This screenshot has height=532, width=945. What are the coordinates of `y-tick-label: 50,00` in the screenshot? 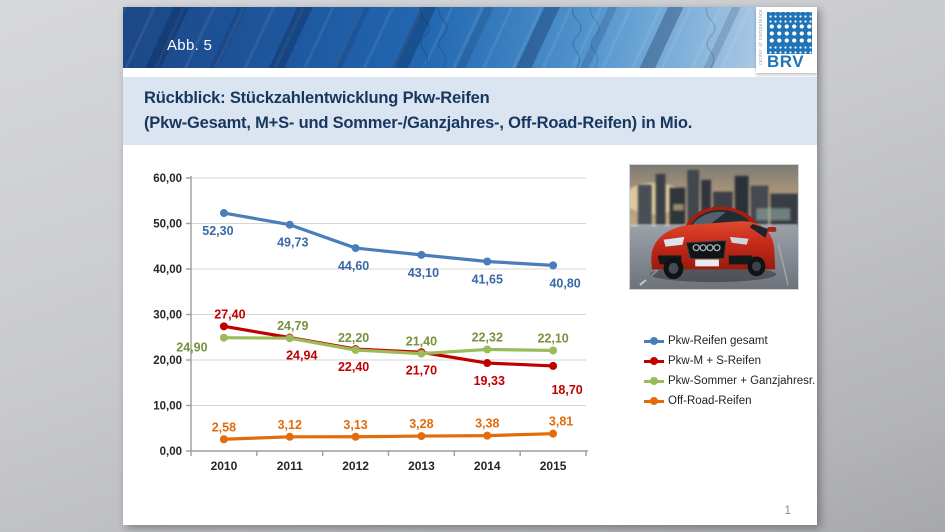 It's located at (167, 225).